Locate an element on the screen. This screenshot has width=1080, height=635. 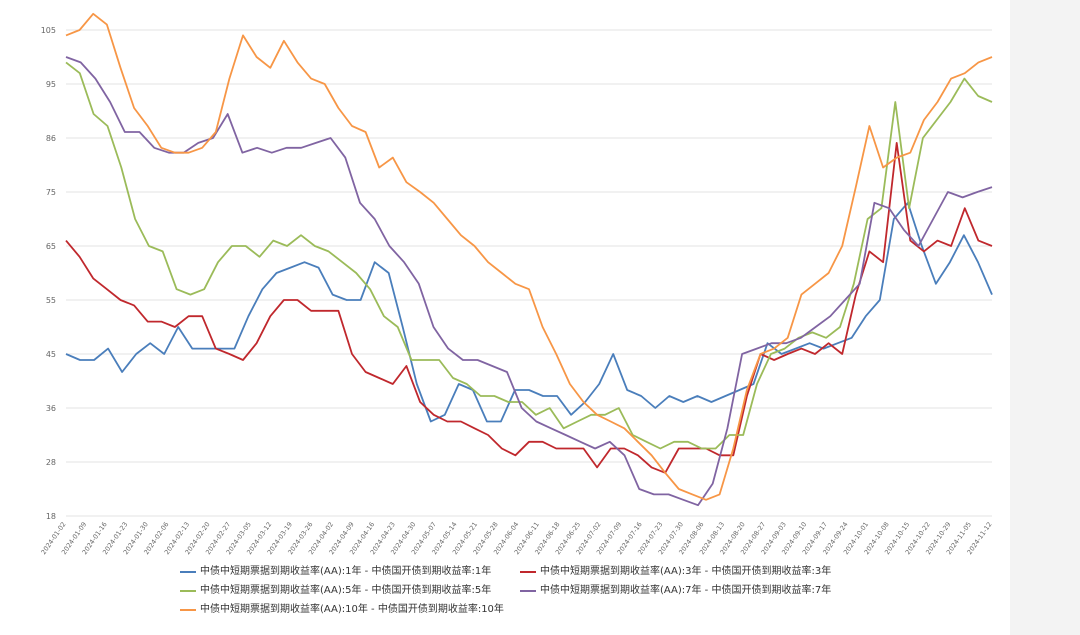
legend-label-5y: 中债中短期票据到期收益率(AA):5年 - 中债国开债到期收益率:5年 is located at coordinates (346, 590).